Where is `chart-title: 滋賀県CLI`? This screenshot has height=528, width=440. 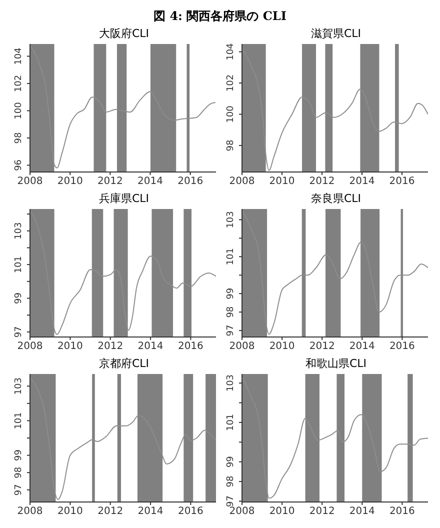
chart-title: 滋賀県CLI is located at coordinates (336, 34).